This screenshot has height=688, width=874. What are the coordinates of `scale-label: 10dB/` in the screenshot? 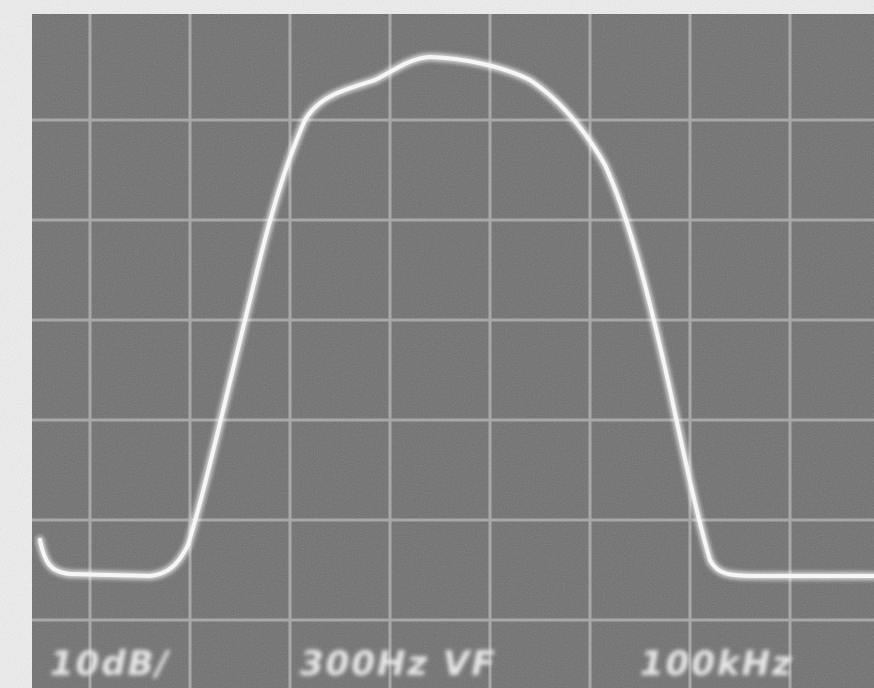 It's located at (110, 664).